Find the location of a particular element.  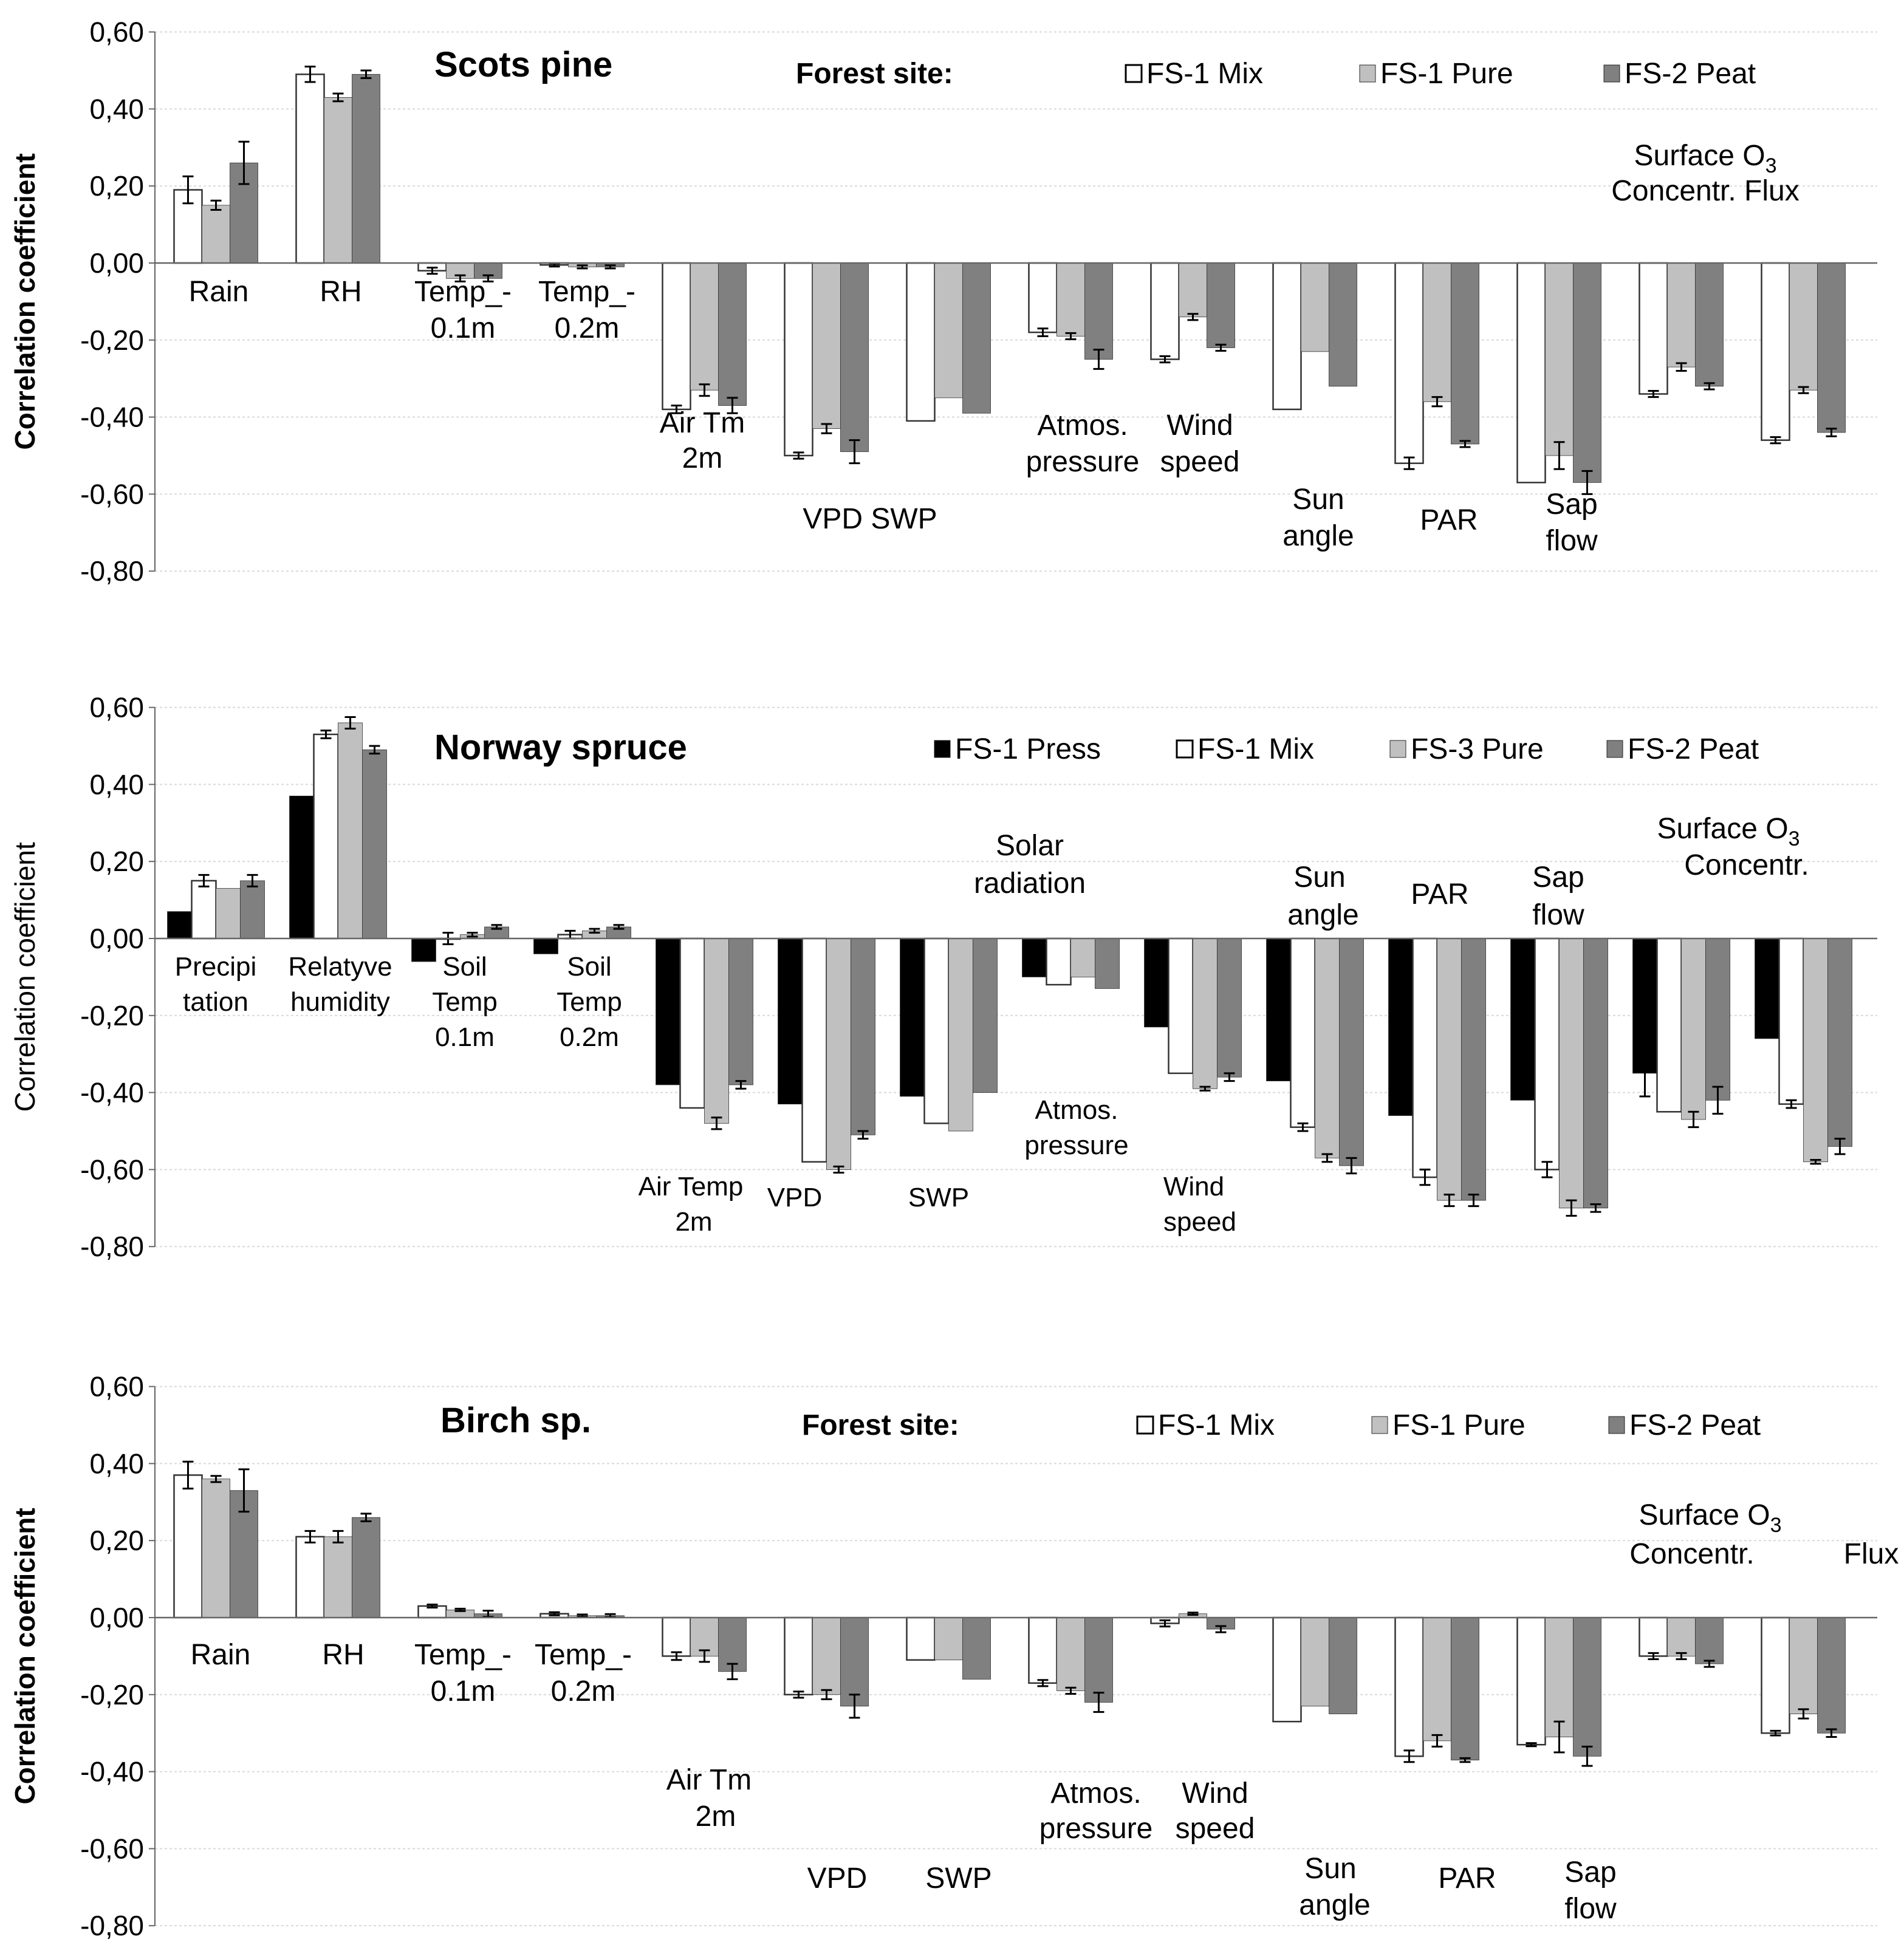

category-label: flow is located at coordinates (1558, 915).